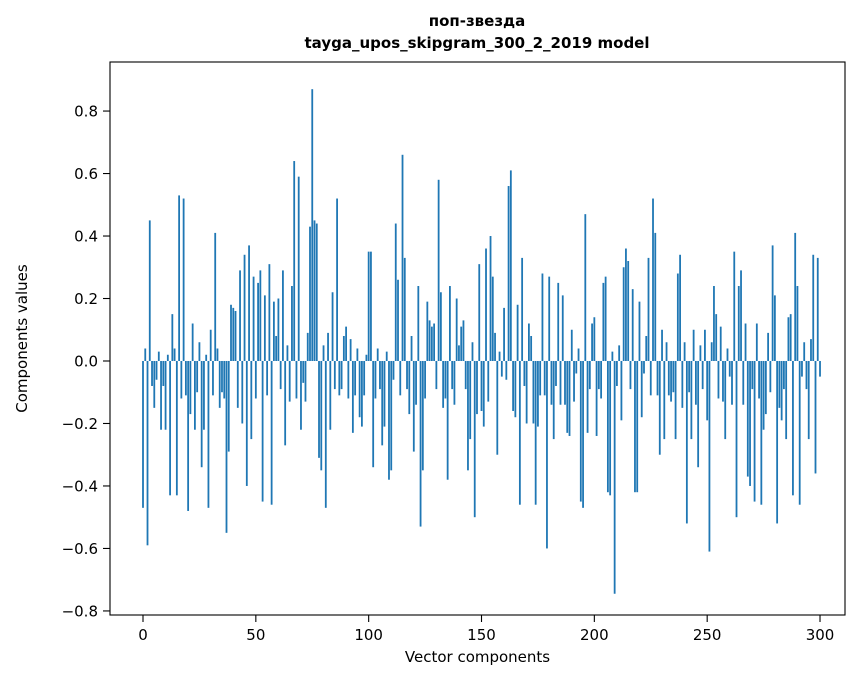 This screenshot has width=867, height=696. I want to click on x-tick-label: 300, so click(820, 635).